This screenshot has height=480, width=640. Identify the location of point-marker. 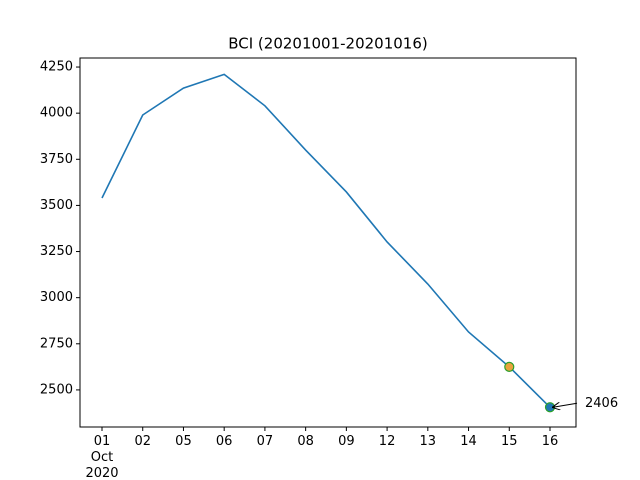
(509, 366).